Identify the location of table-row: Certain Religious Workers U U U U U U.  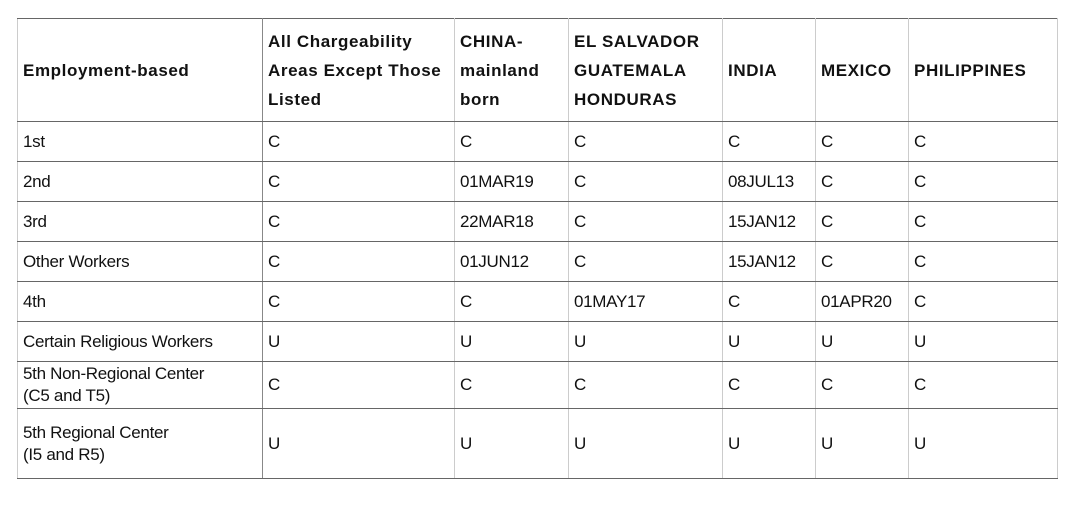
(537, 341).